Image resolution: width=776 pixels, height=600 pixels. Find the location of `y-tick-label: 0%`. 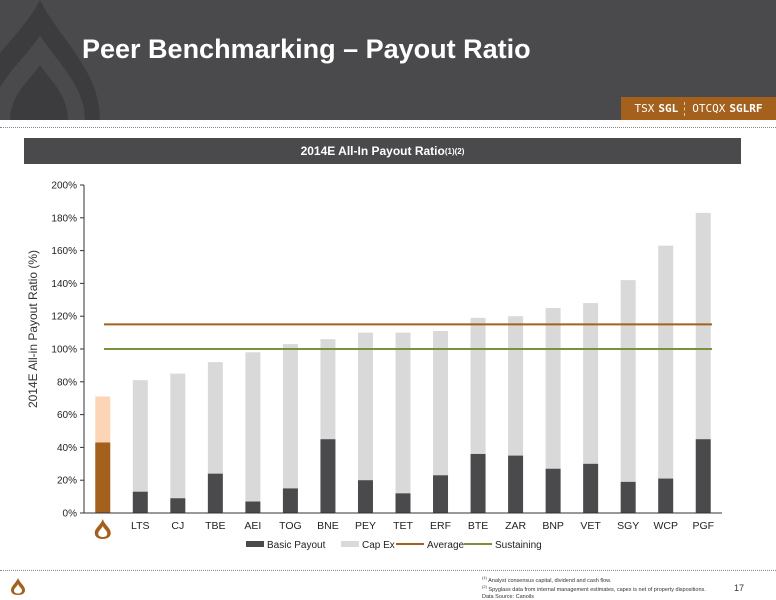

y-tick-label: 0% is located at coordinates (70, 514).